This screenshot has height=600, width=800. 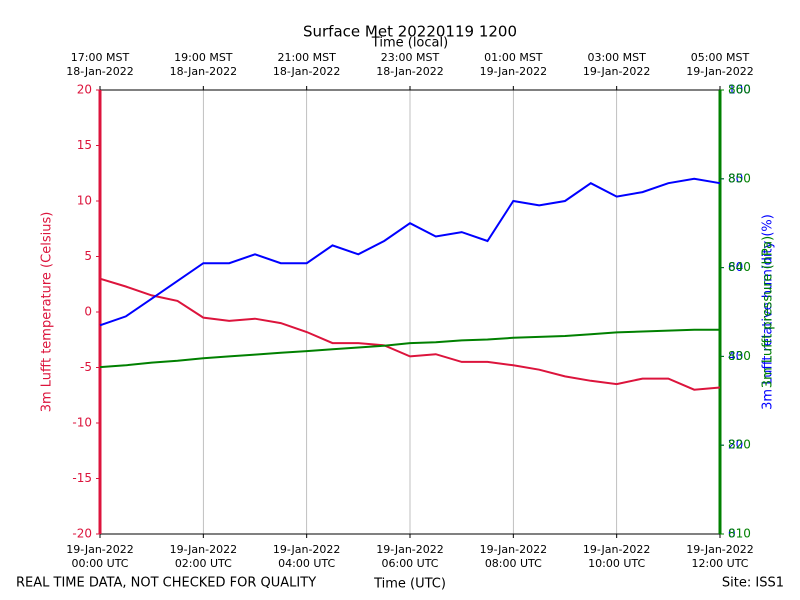 What do you see at coordinates (409, 43) in the screenshot?
I see `x2-axis-label: Time (local)` at bounding box center [409, 43].